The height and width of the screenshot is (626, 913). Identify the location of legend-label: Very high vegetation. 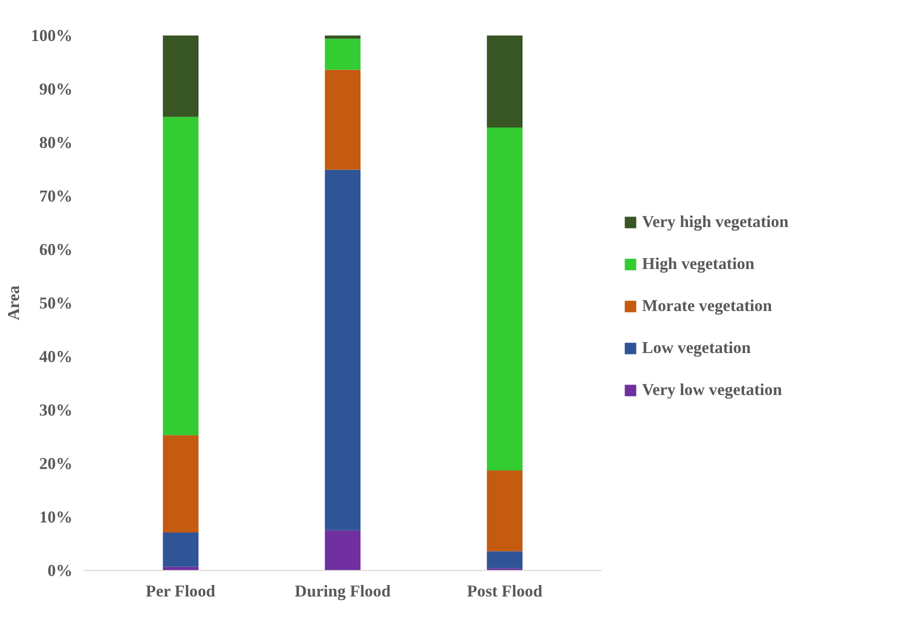
(715, 222).